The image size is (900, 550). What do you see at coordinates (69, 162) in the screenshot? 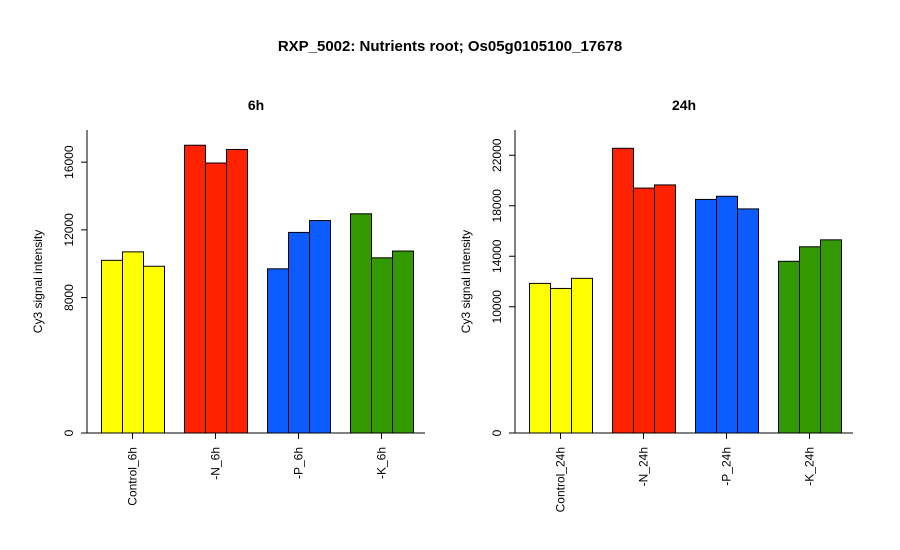
I see `y-tick-label: 16000` at bounding box center [69, 162].